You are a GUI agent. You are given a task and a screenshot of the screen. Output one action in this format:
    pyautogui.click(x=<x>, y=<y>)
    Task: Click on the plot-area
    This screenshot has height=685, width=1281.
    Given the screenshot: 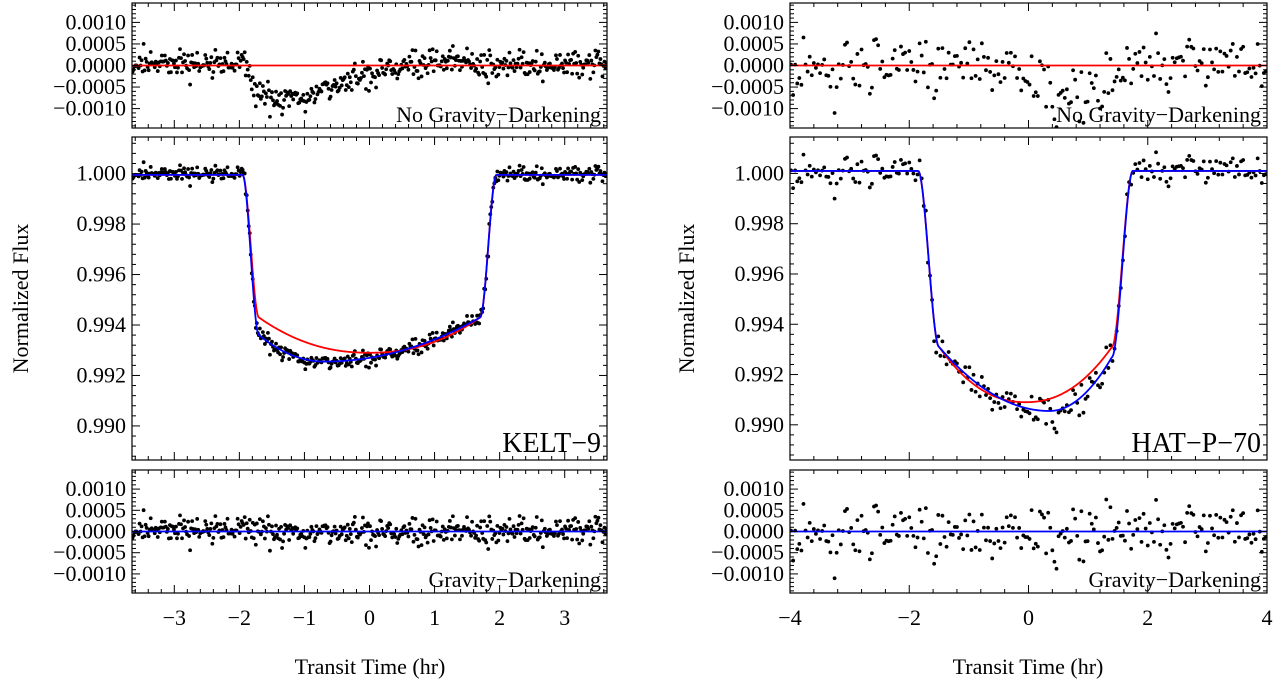 What is the action you would take?
    pyautogui.click(x=1028, y=539)
    